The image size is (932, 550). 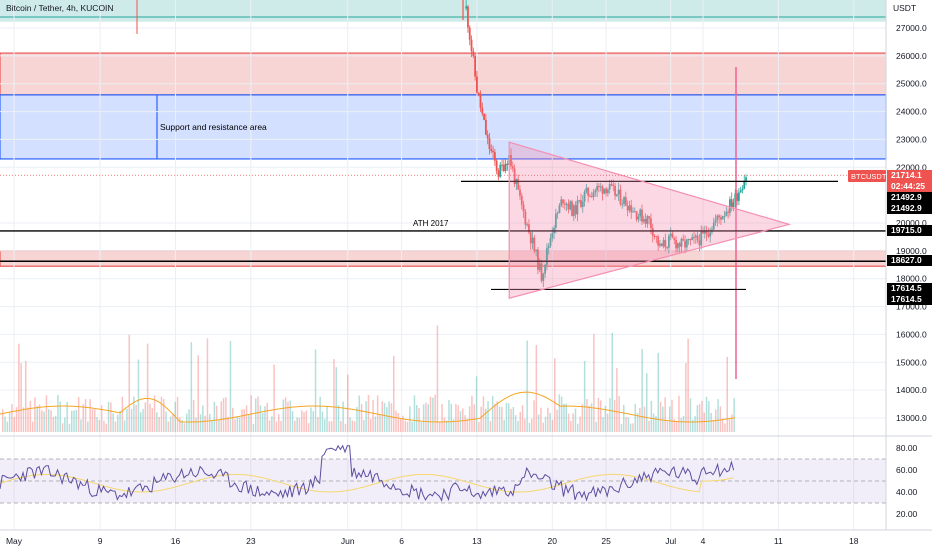 What do you see at coordinates (907, 514) in the screenshot?
I see `rsi-tick-label: 20.00` at bounding box center [907, 514].